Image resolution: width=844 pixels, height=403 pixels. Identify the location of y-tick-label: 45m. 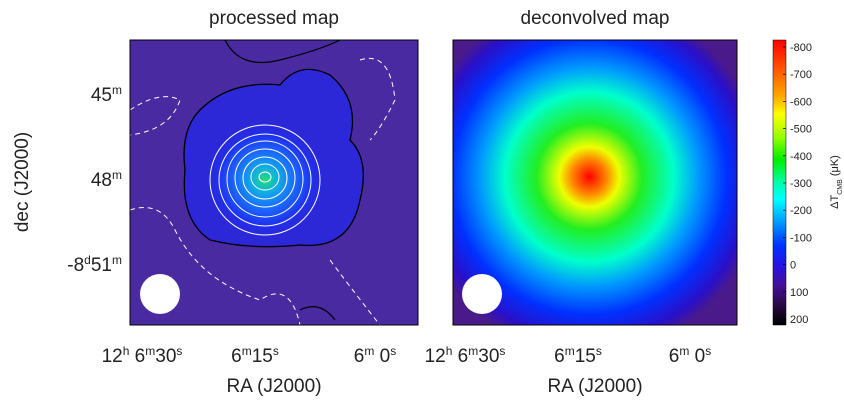
(106, 94).